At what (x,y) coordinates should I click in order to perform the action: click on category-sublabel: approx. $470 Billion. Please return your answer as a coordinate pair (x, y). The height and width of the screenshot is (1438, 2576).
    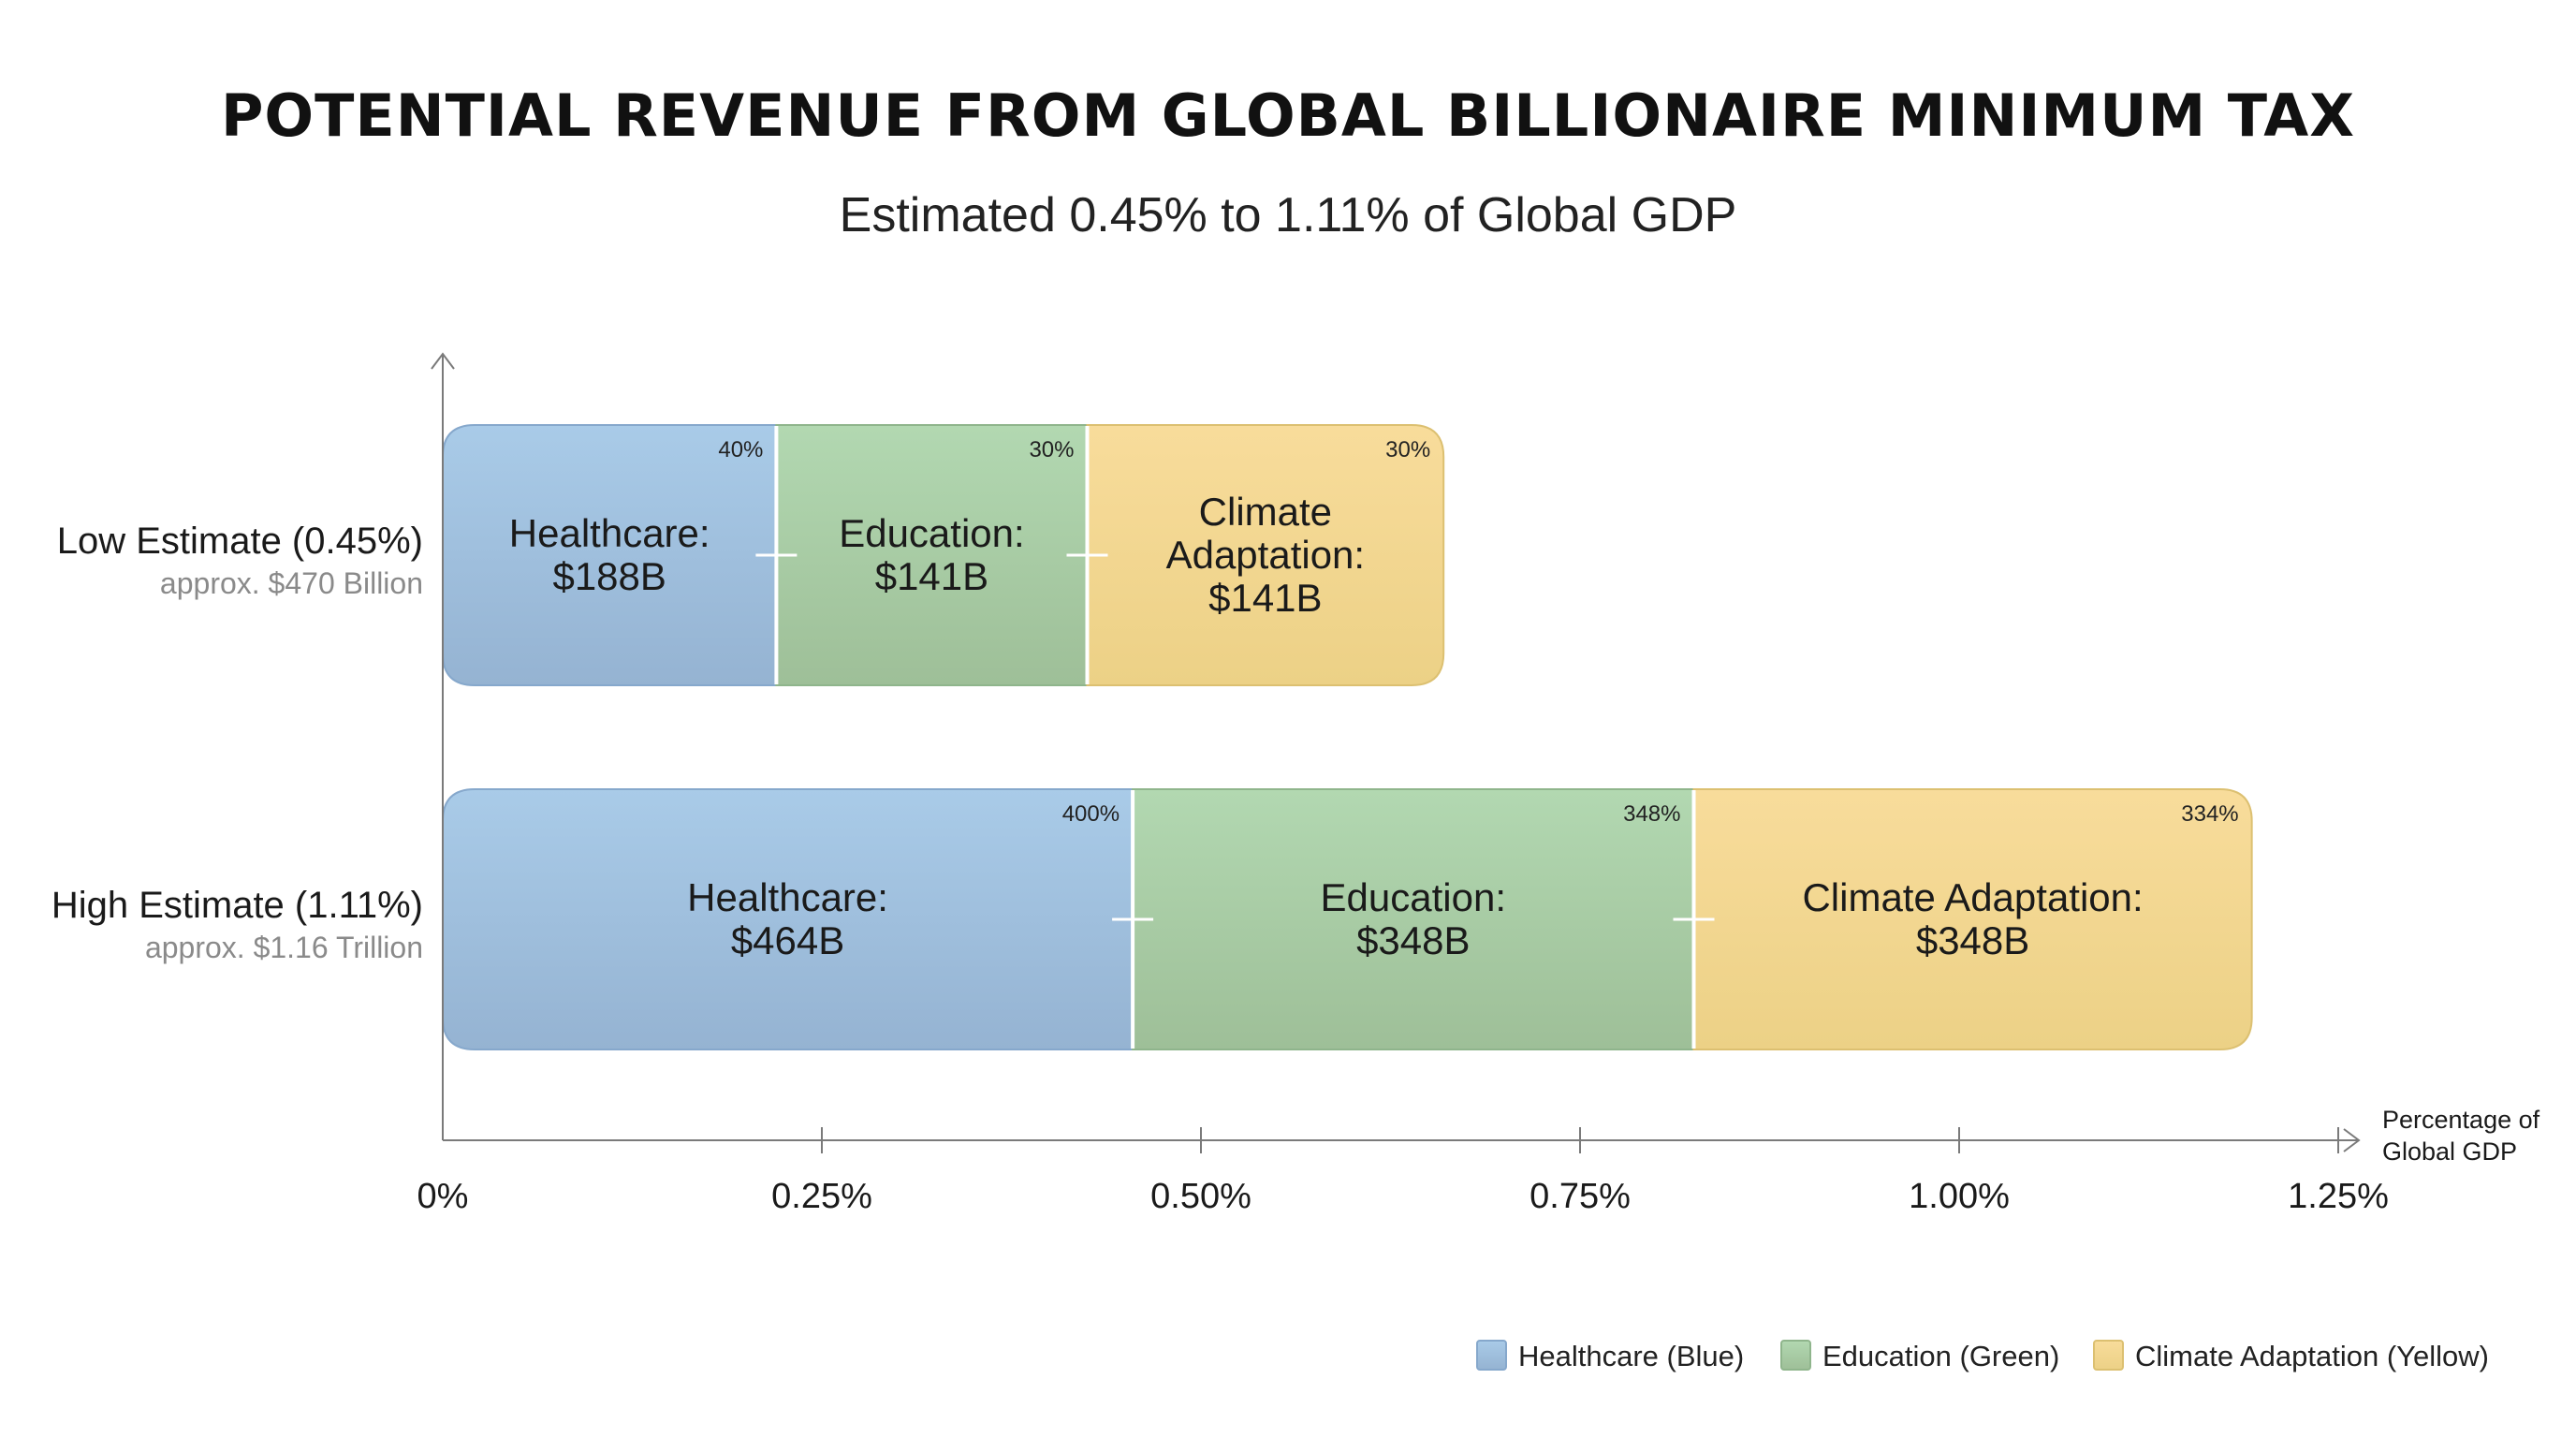
    Looking at the image, I should click on (291, 583).